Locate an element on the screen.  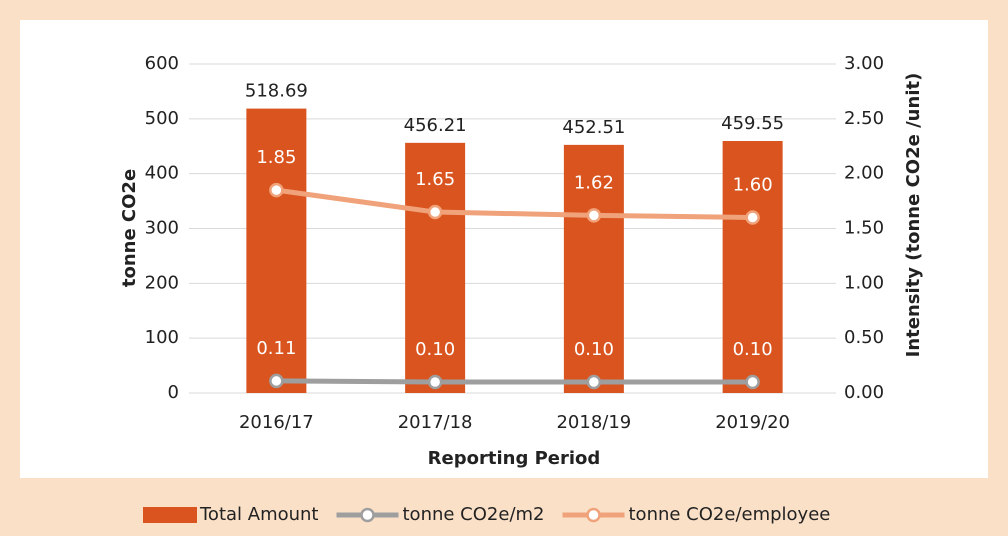
x-tick-label: 2019/20 is located at coordinates (752, 422).